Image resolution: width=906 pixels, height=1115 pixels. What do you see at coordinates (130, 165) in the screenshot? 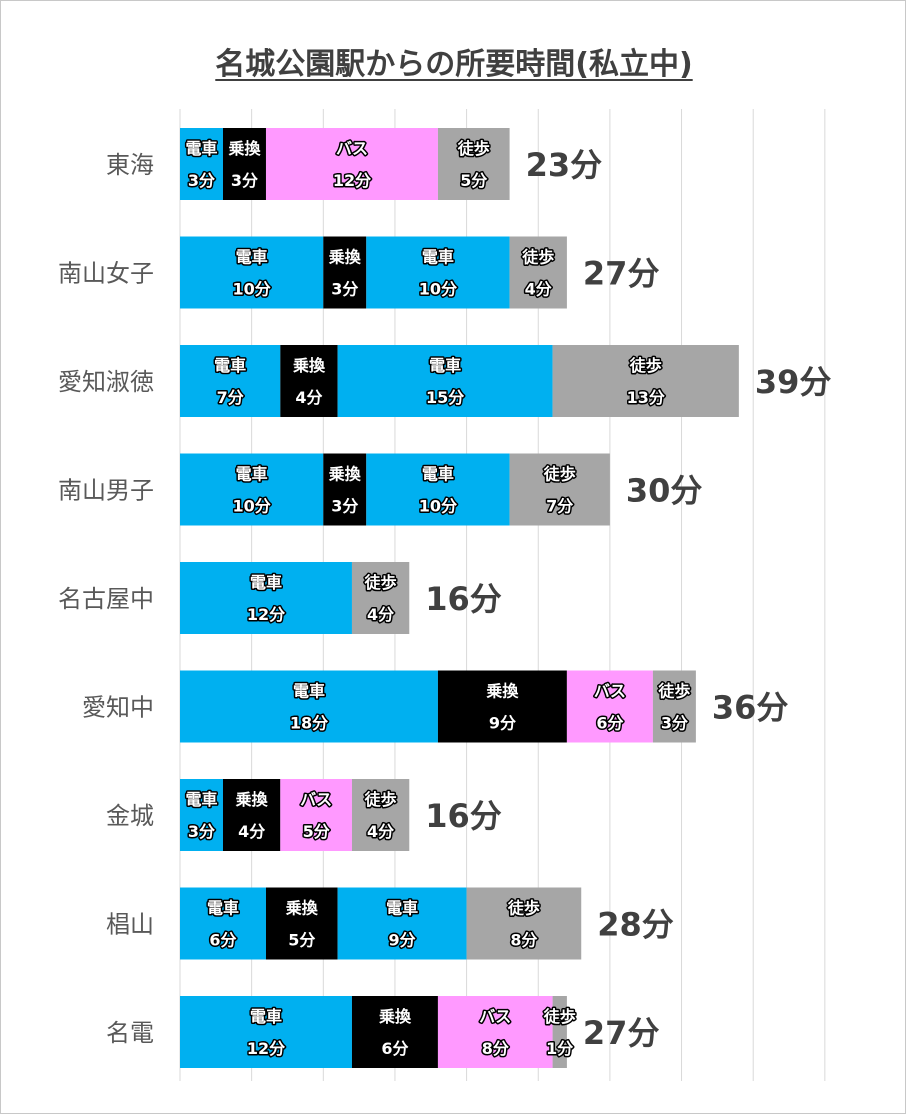
I see `category-label: 東海` at bounding box center [130, 165].